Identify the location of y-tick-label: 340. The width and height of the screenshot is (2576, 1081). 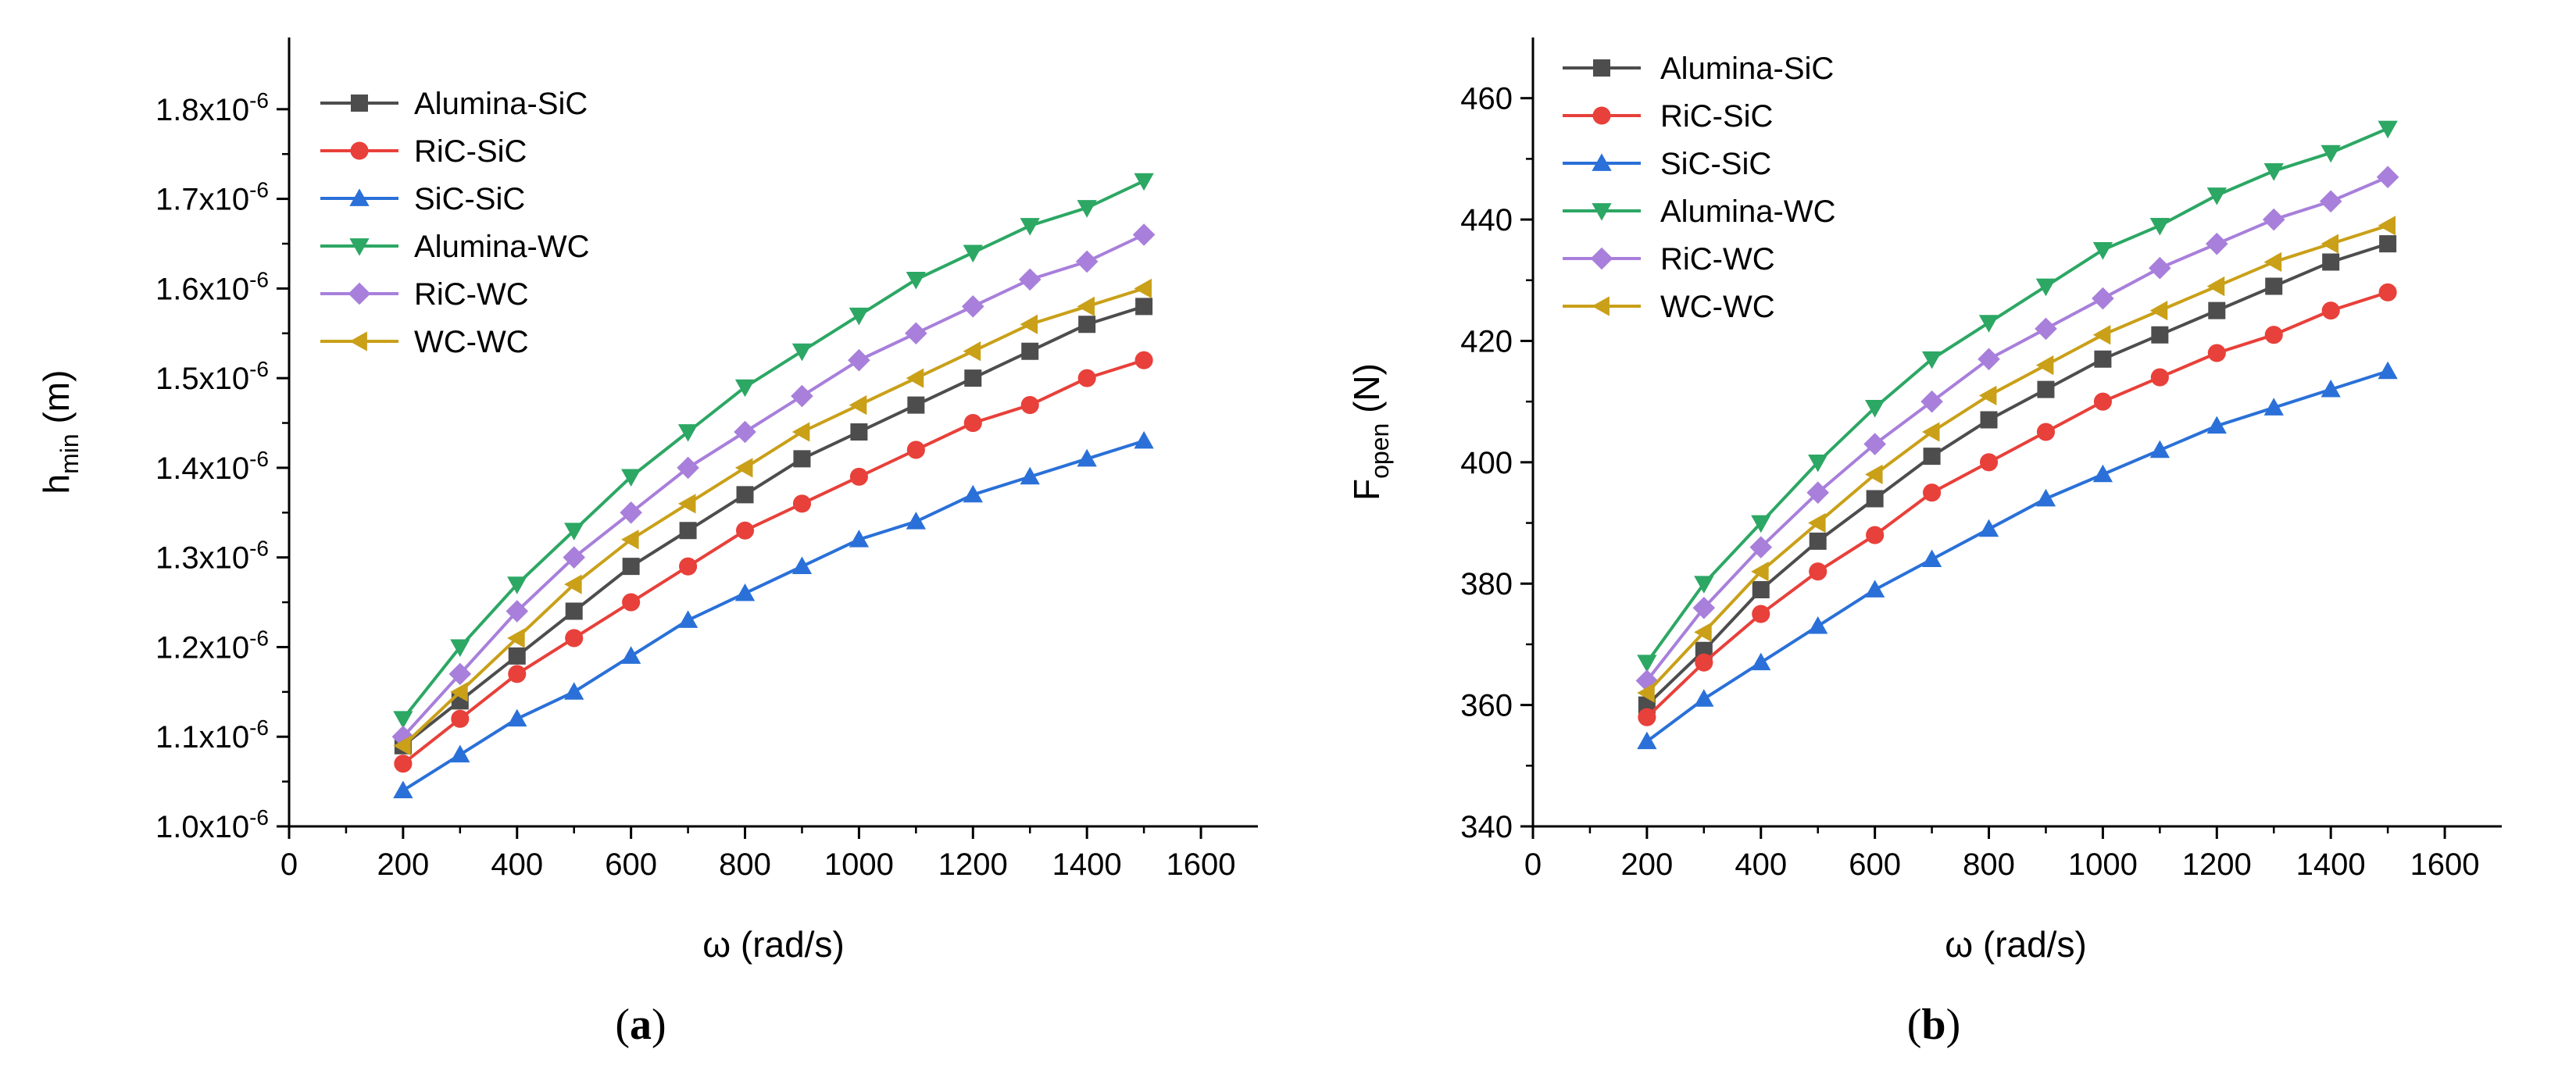
(1486, 827).